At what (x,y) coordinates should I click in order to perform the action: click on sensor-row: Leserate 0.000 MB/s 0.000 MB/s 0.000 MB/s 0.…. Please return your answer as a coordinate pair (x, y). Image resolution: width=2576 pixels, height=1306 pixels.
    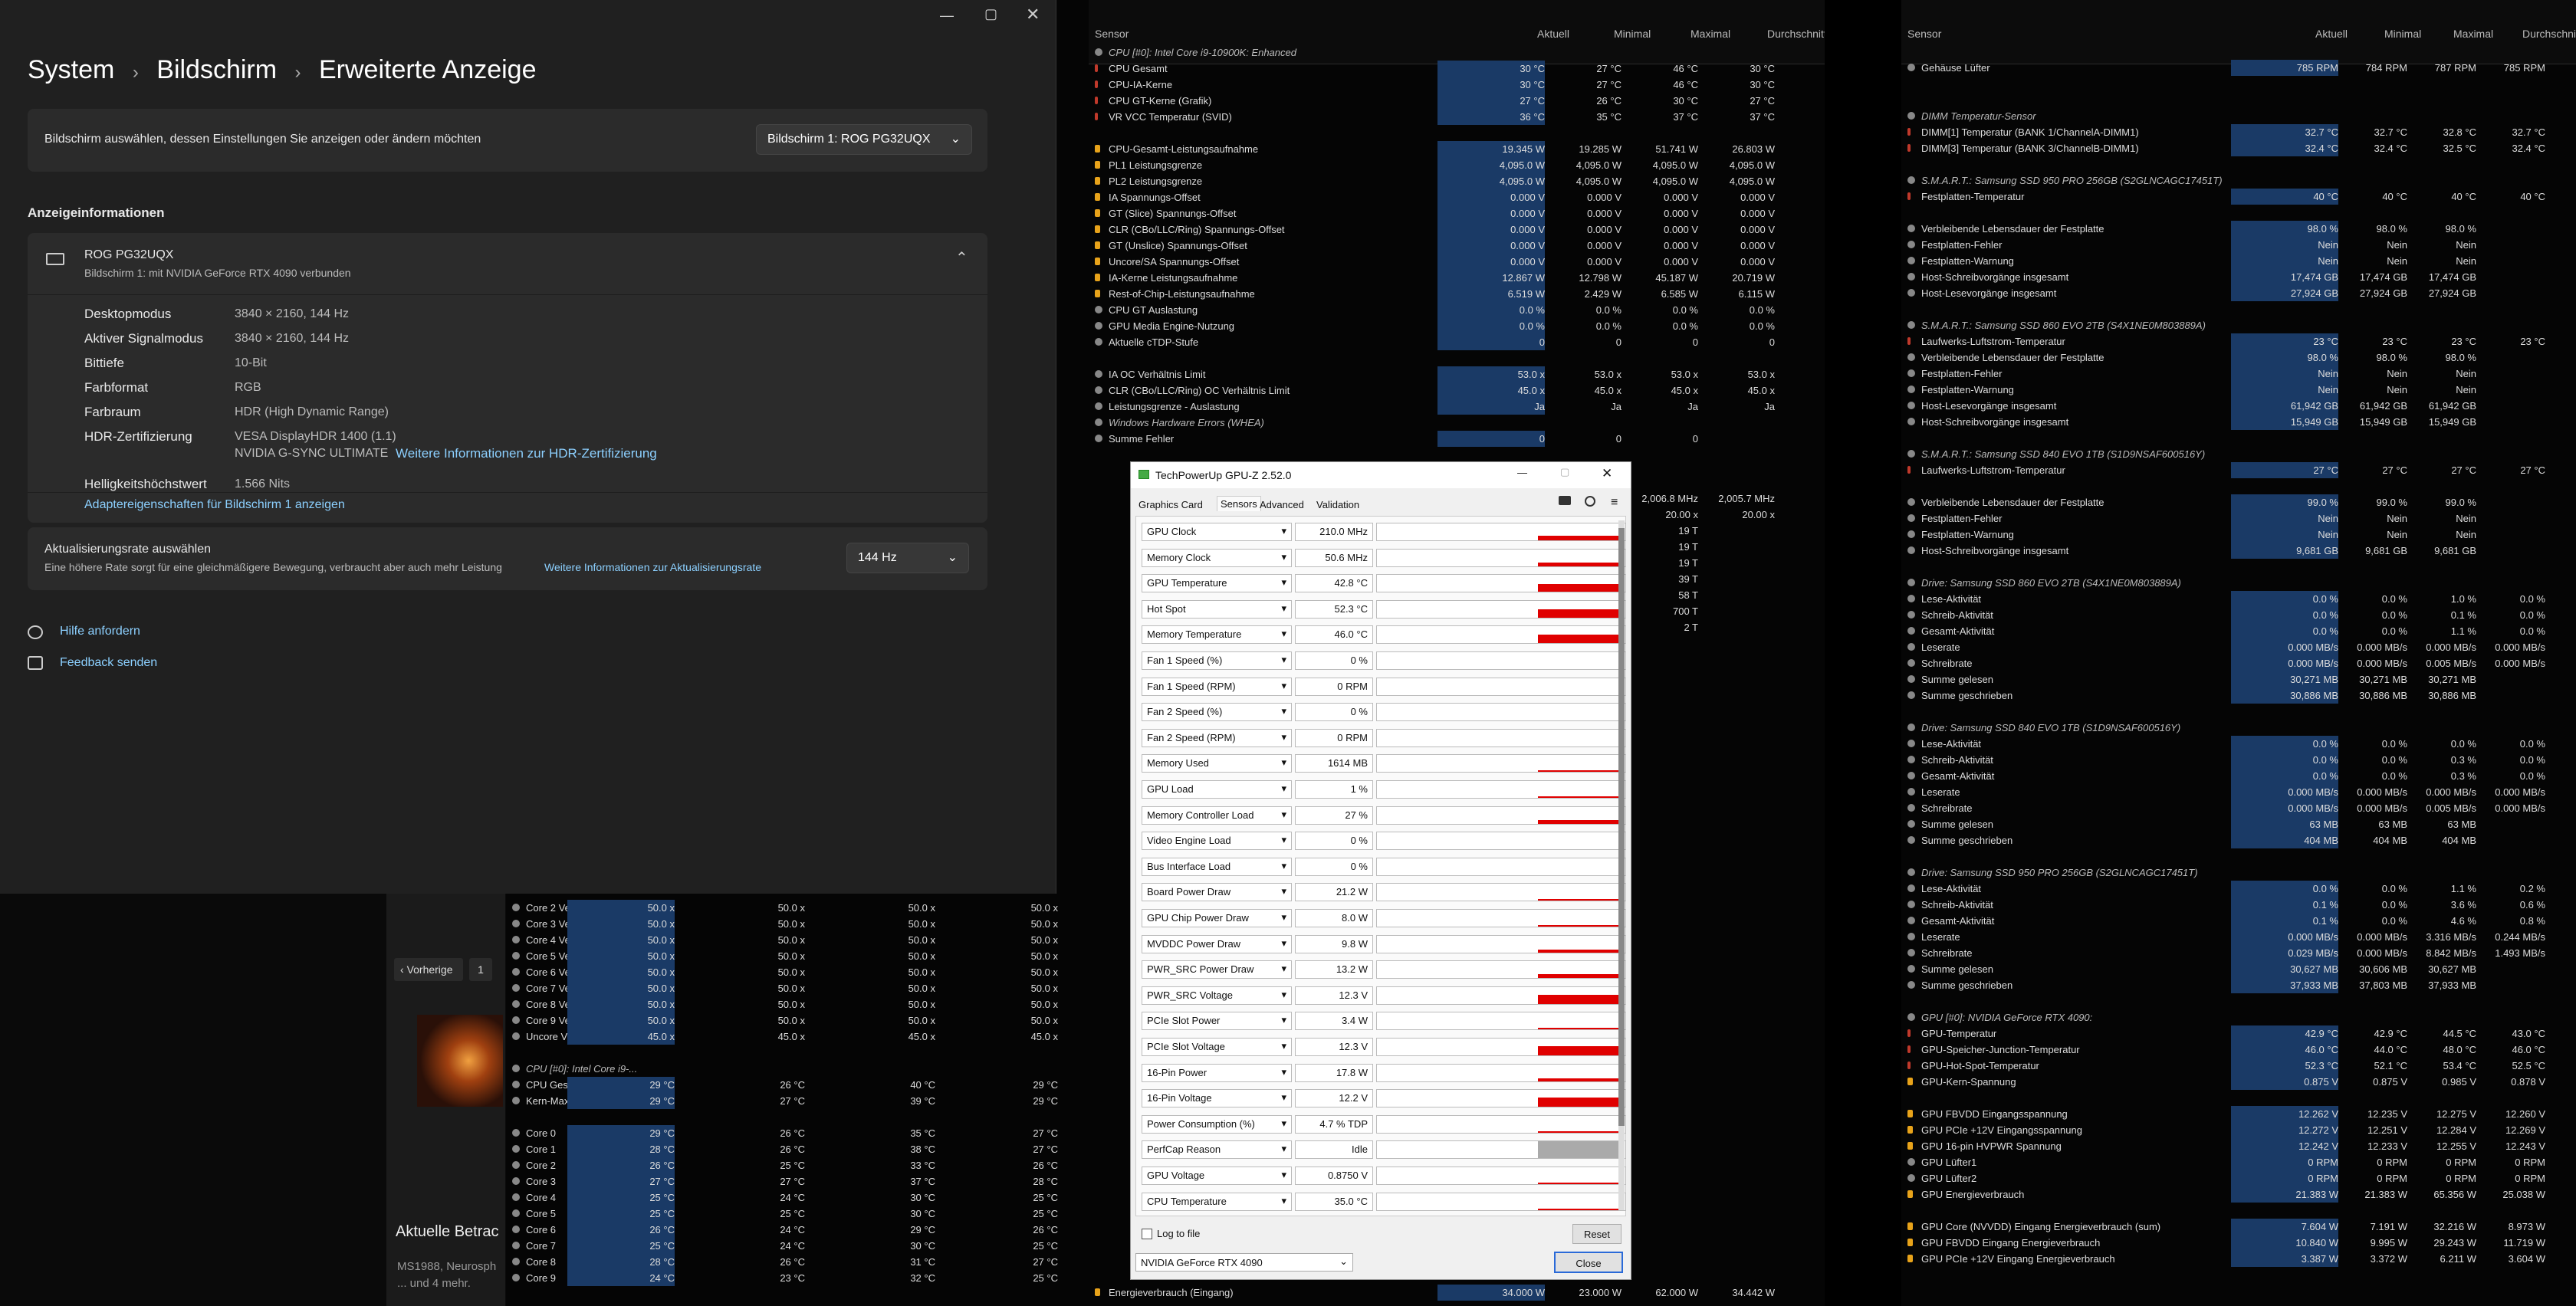
    Looking at the image, I should click on (2238, 792).